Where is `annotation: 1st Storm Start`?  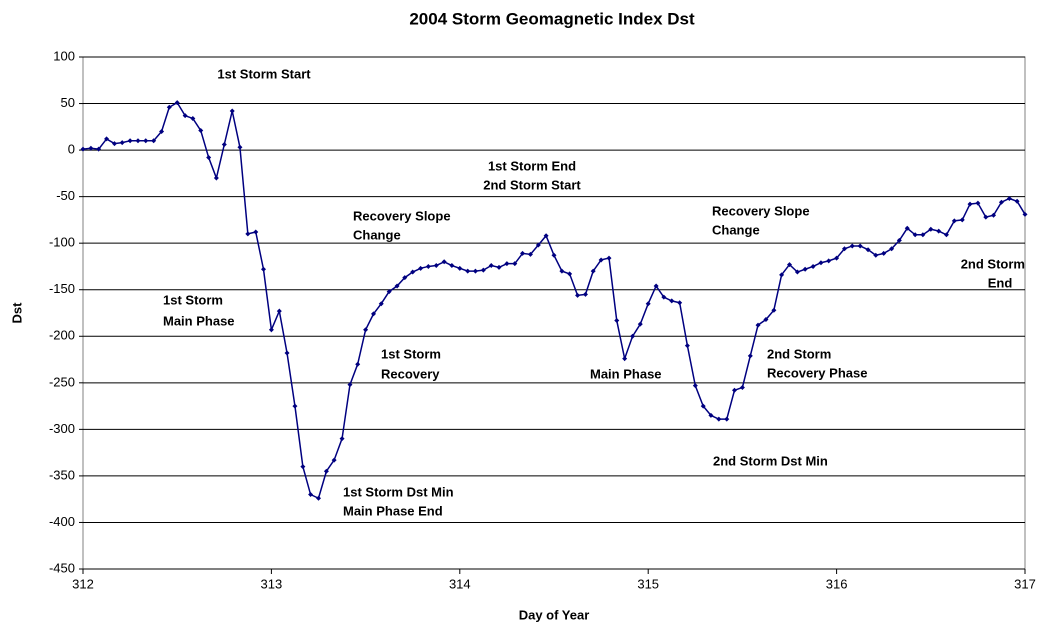
annotation: 1st Storm Start is located at coordinates (264, 73).